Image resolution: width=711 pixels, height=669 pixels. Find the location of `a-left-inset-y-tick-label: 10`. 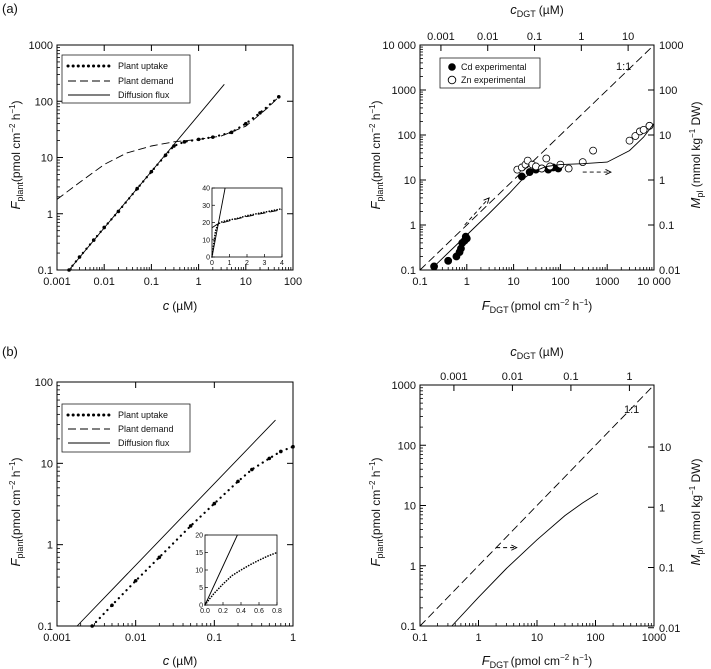

a-left-inset-y-tick-label: 10 is located at coordinates (206, 240).